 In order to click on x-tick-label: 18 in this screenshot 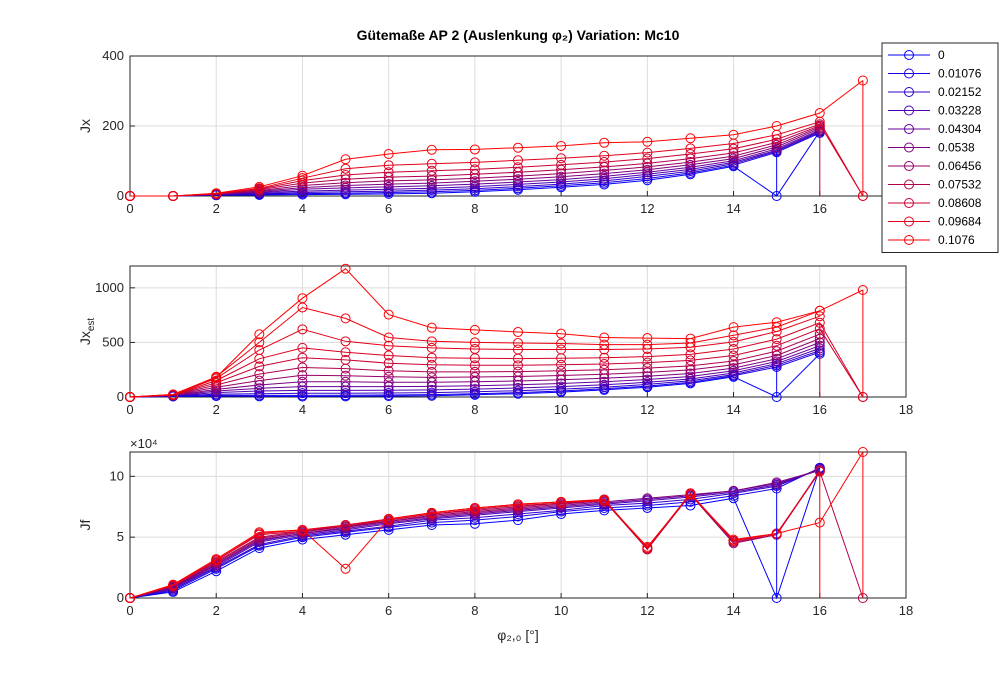, I will do `click(906, 610)`.